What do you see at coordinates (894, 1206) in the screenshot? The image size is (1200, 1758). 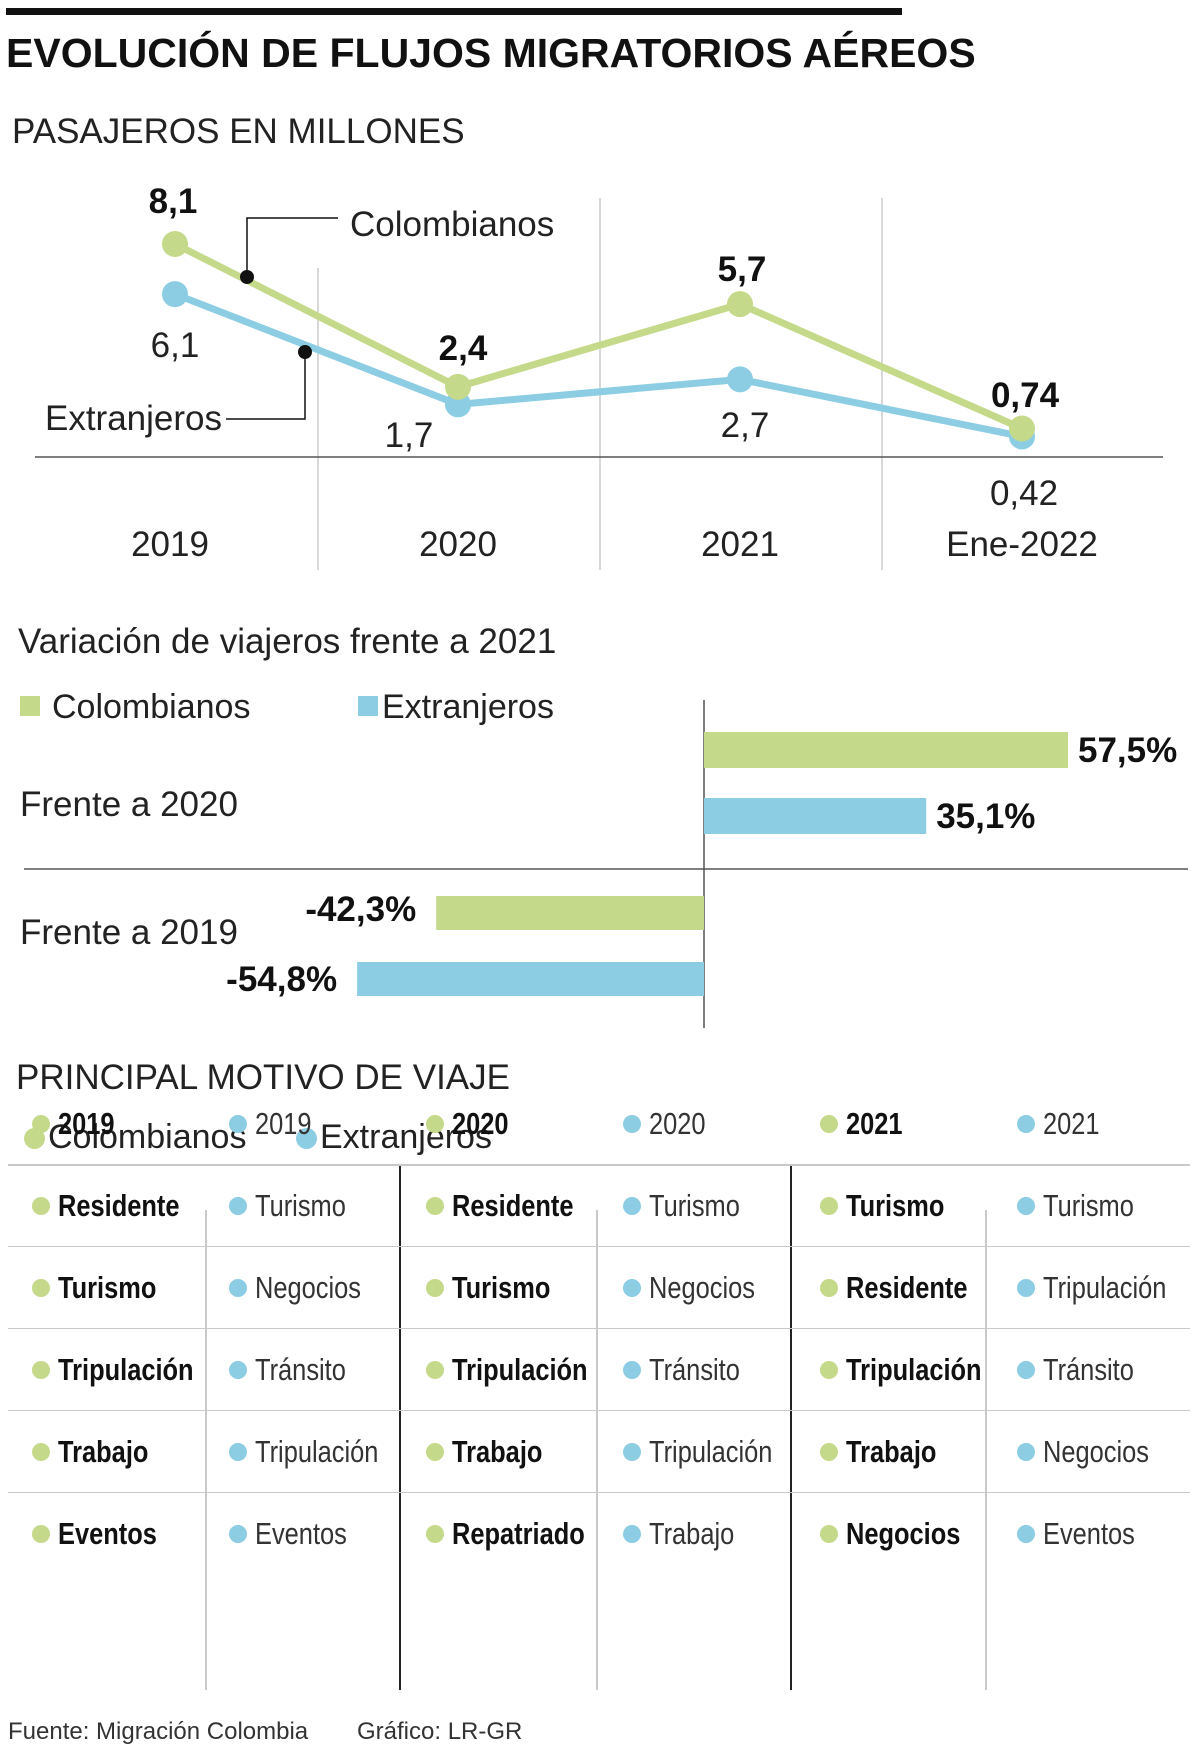 I see `motive-cell-colombianos: Turismo` at bounding box center [894, 1206].